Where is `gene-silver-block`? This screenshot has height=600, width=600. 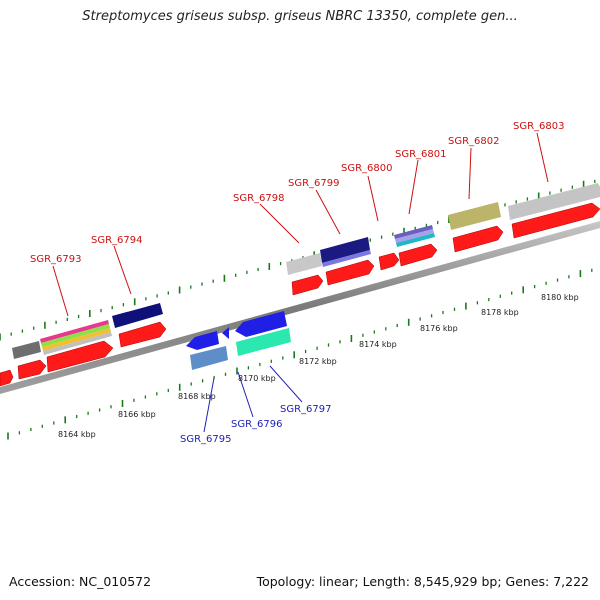 gene-silver-block is located at coordinates (554, 201).